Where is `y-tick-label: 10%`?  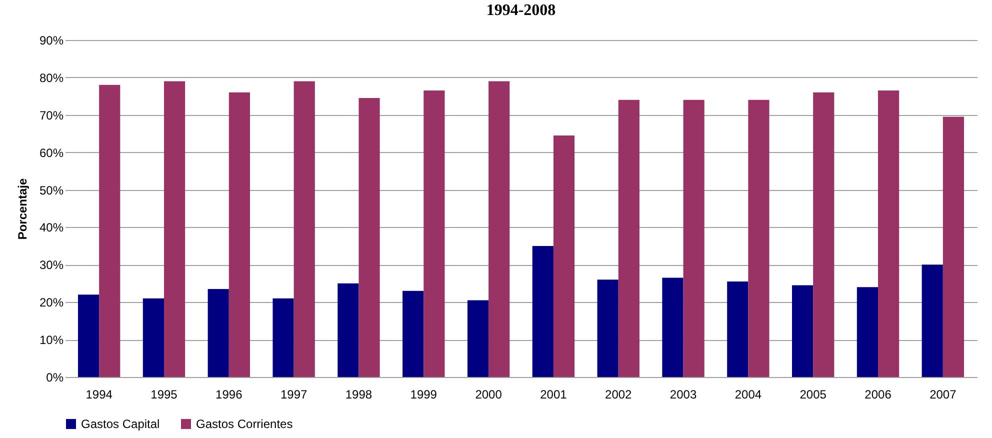
y-tick-label: 10% is located at coordinates (51, 340).